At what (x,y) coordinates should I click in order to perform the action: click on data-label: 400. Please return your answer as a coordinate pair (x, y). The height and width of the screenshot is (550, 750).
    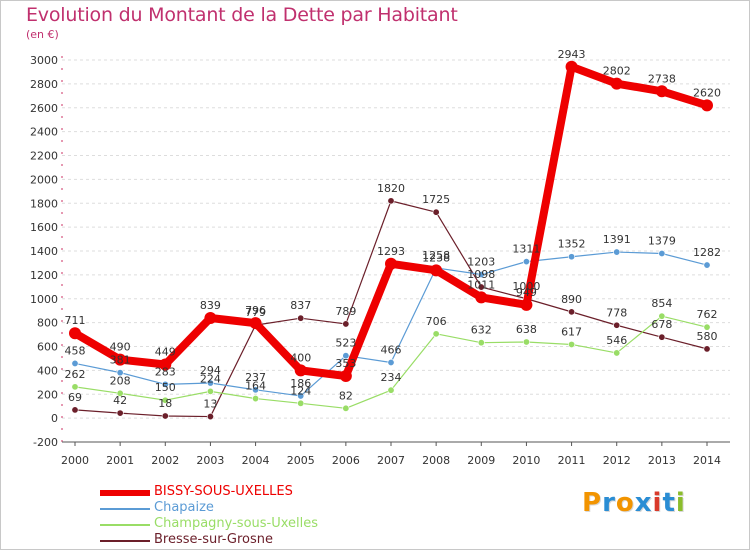
    Looking at the image, I should click on (300, 357).